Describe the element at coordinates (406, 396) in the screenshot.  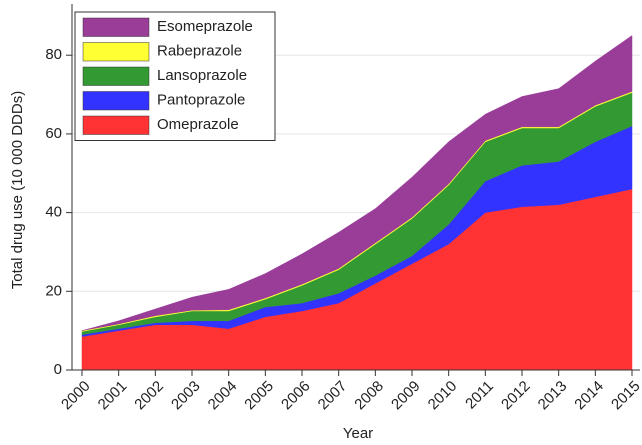
I see `x-tick-label: 2009` at that location.